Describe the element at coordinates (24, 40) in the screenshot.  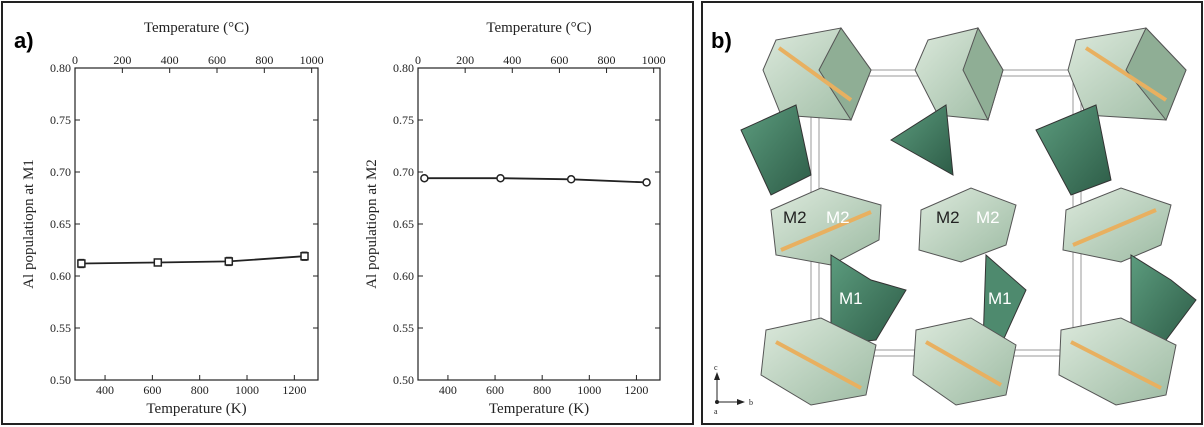
I see `panel-a-label: a)` at that location.